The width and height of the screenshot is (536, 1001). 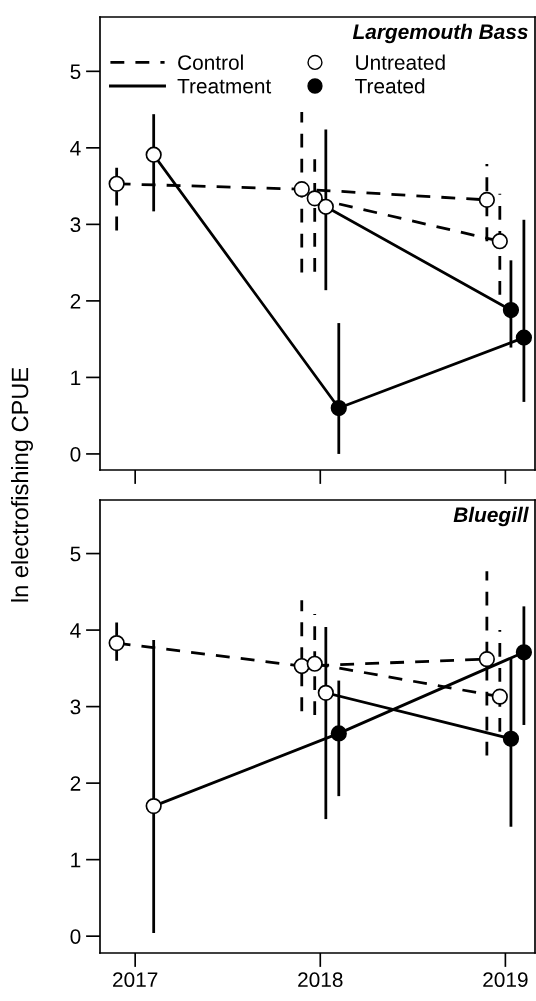 What do you see at coordinates (320, 980) in the screenshot?
I see `x-tick-label: 2018` at bounding box center [320, 980].